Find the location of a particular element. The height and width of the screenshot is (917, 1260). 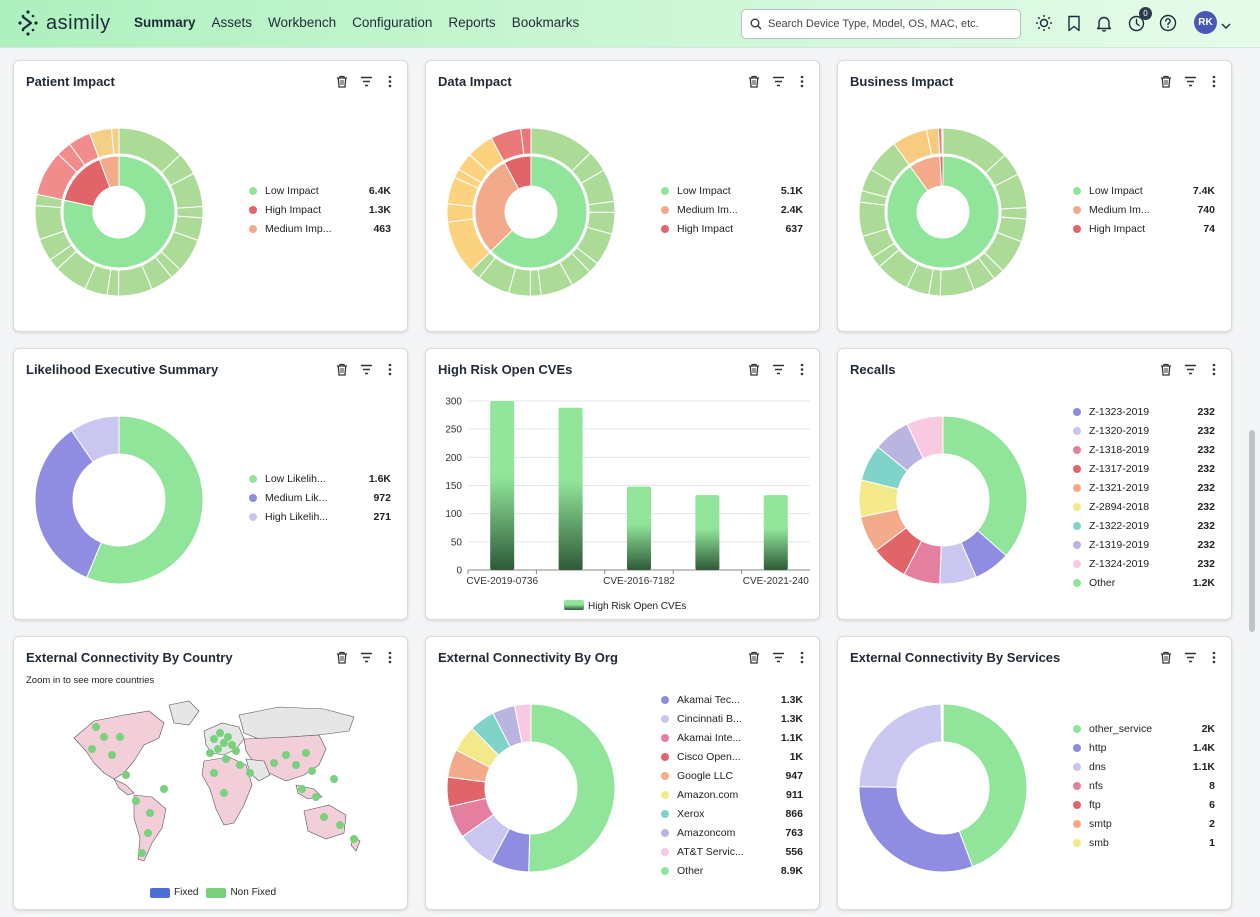

legend-item: Medium Lik... 972 is located at coordinates (320, 497).